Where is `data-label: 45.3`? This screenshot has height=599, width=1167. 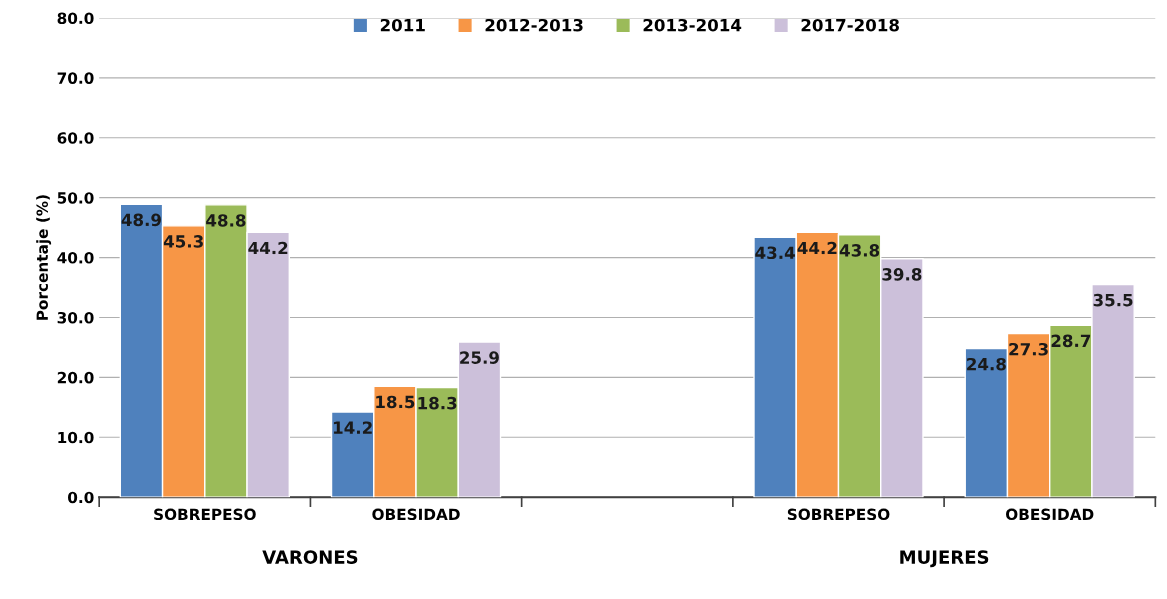
data-label: 45.3 is located at coordinates (183, 241).